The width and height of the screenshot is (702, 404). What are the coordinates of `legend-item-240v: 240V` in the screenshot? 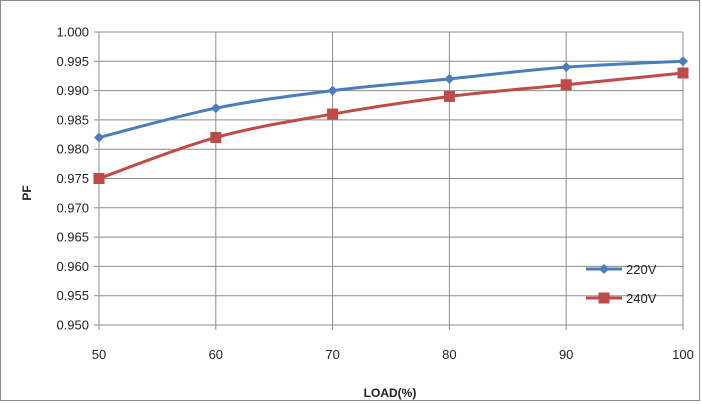 It's located at (621, 298).